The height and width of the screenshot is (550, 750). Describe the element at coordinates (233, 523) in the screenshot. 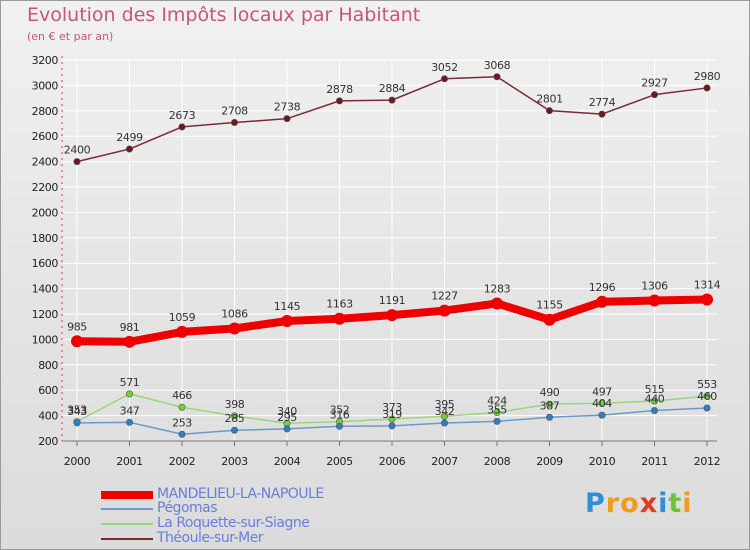

I see `legend-label: La Roquette-sur-Siagne` at that location.